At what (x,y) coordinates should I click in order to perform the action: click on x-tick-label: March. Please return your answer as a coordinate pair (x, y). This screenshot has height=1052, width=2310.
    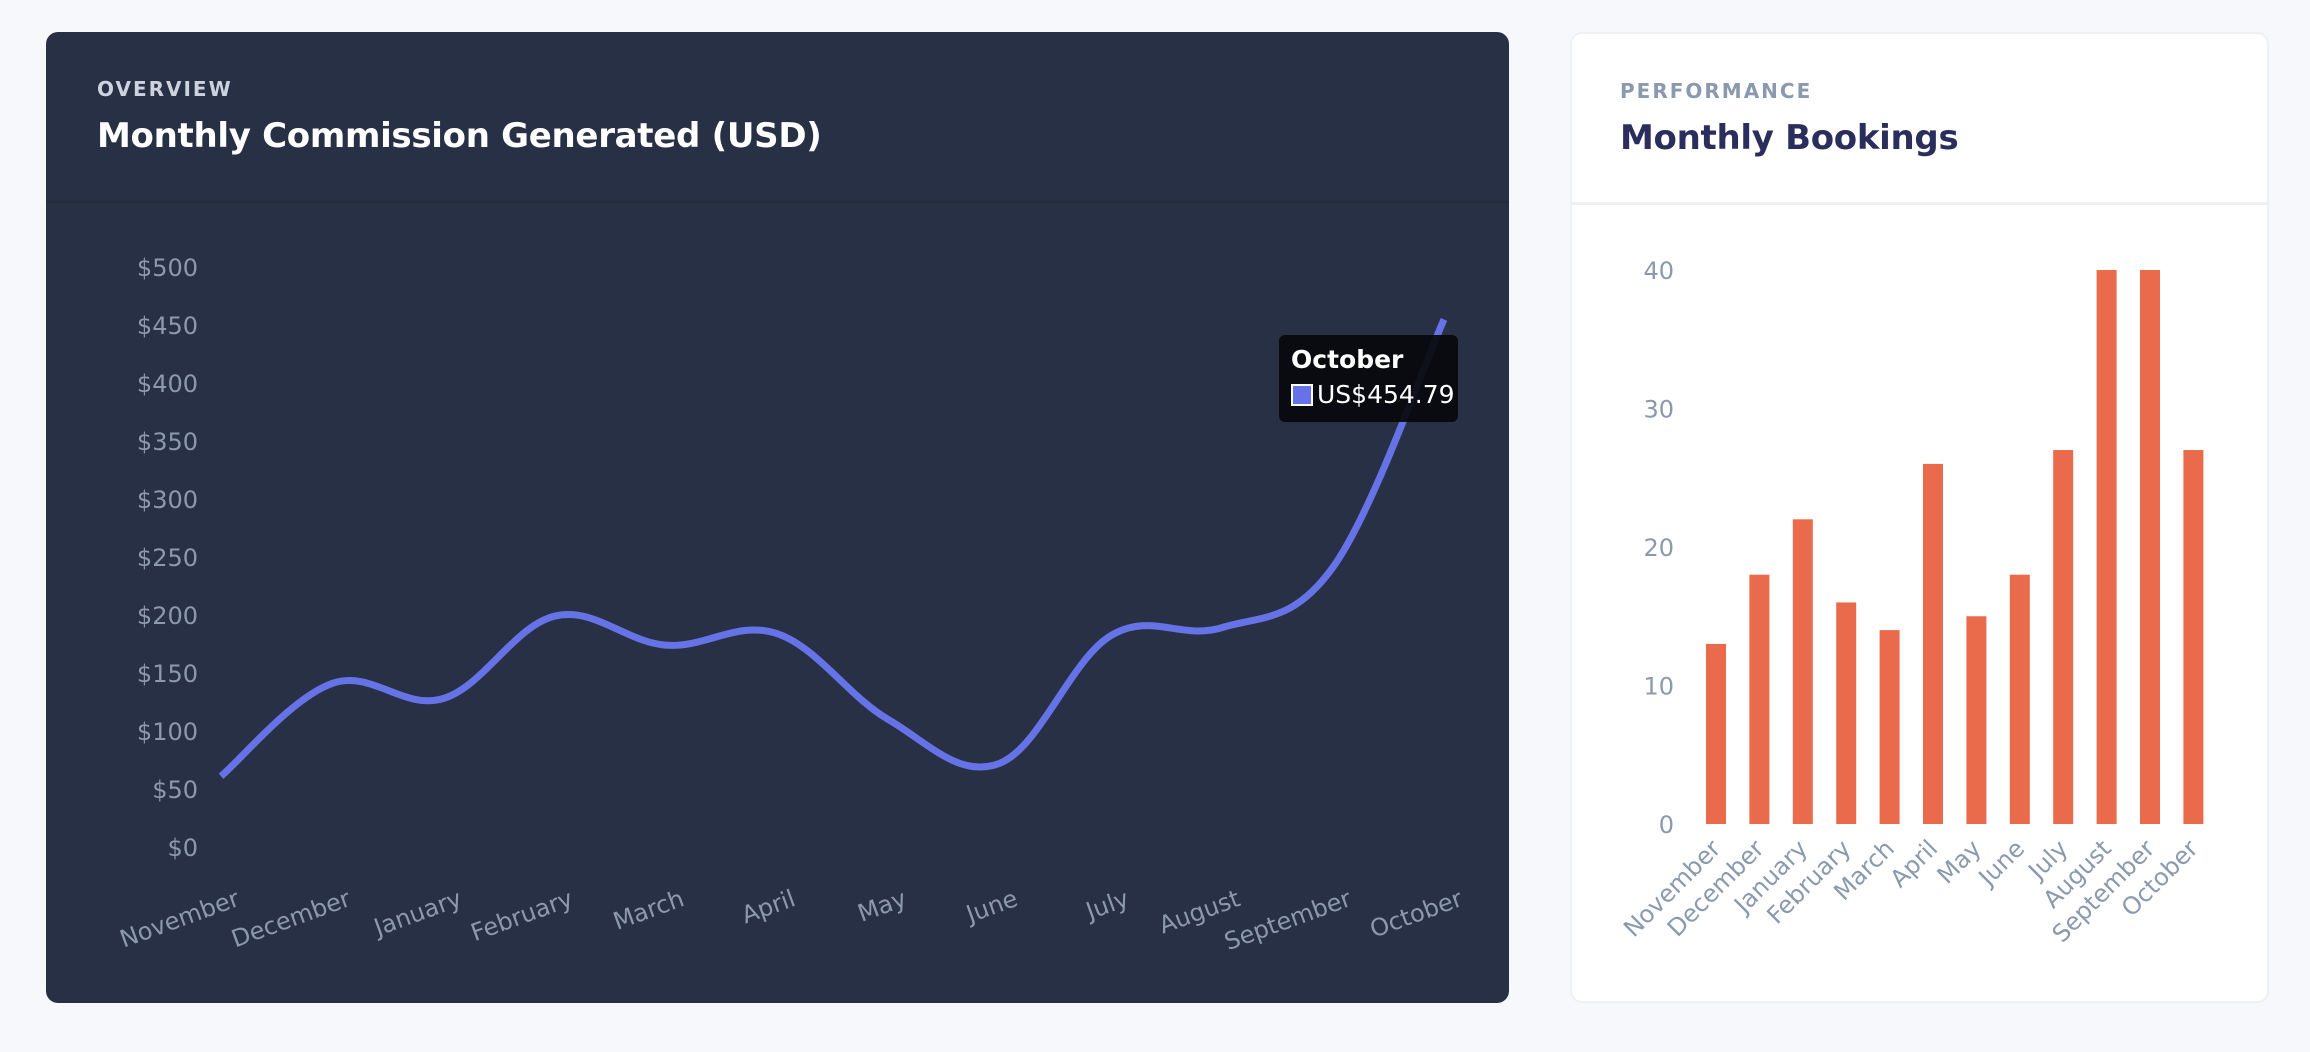
    Looking at the image, I should click on (648, 909).